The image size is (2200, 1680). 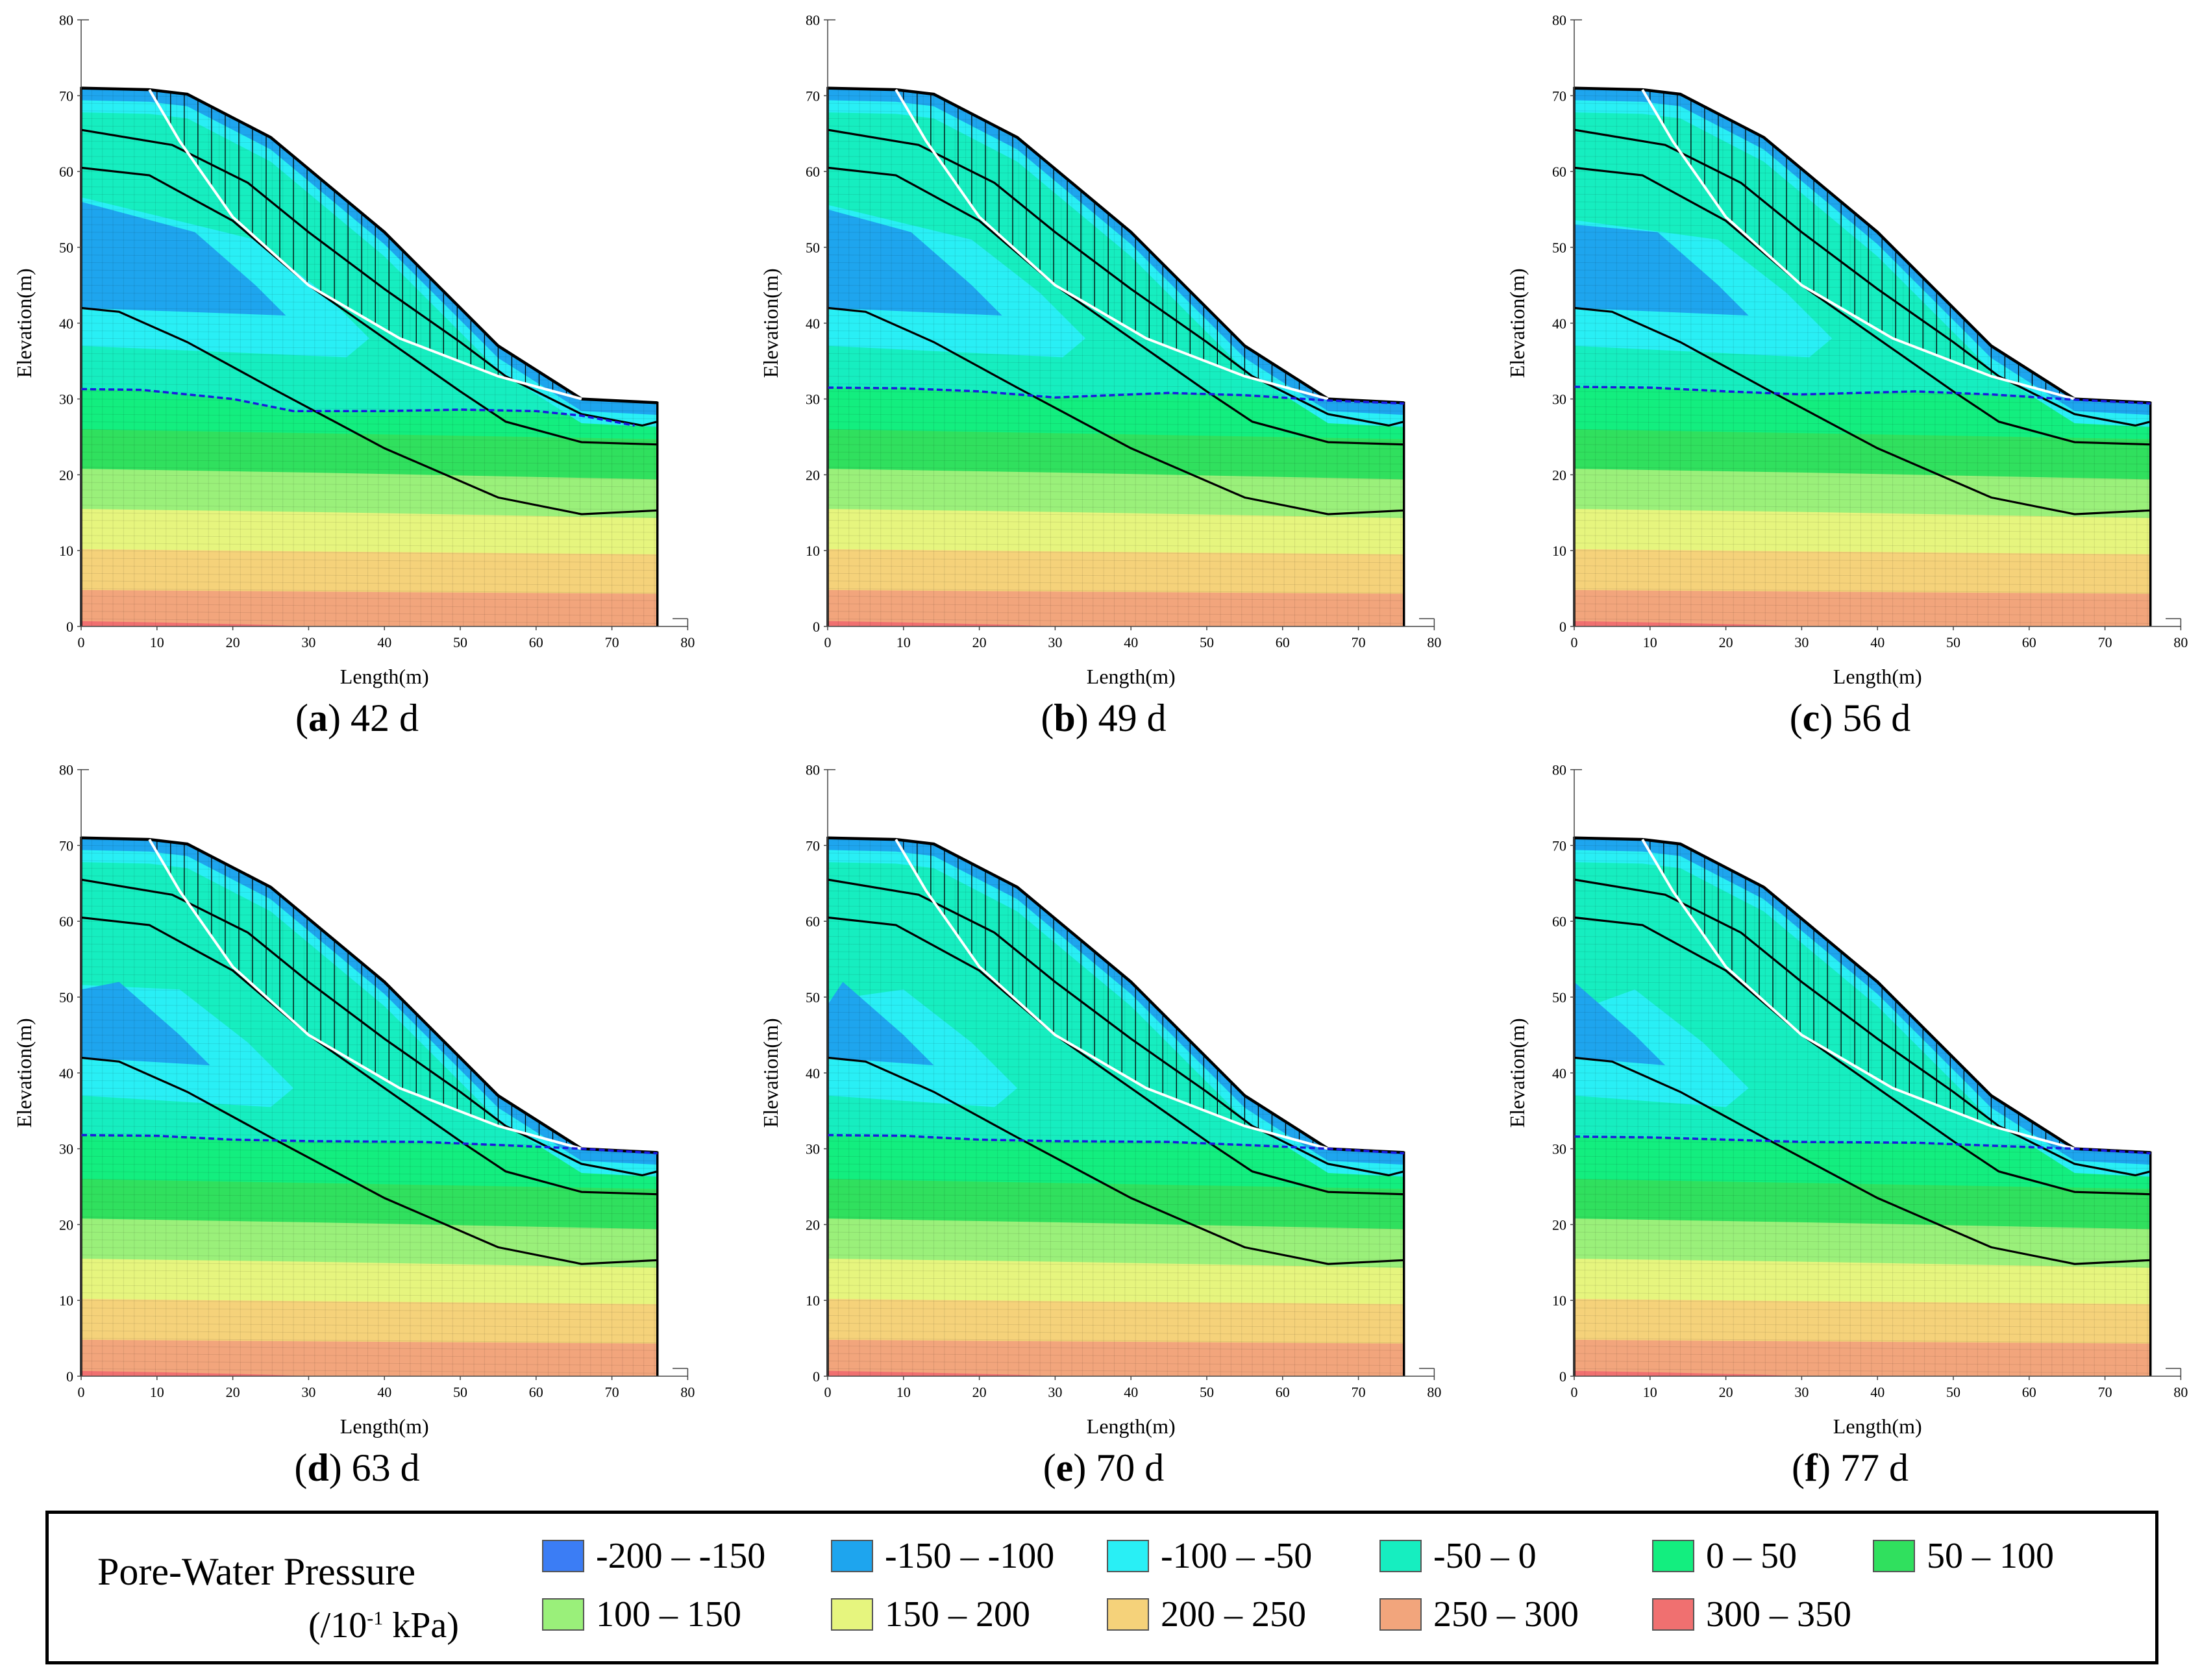 I want to click on legend-label: 250 – 300, so click(x=1506, y=1614).